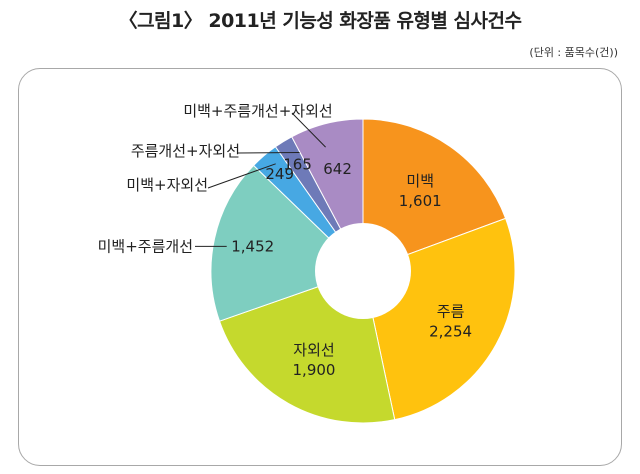 The image size is (640, 474). I want to click on value-label-3: 1,900, so click(314, 370).